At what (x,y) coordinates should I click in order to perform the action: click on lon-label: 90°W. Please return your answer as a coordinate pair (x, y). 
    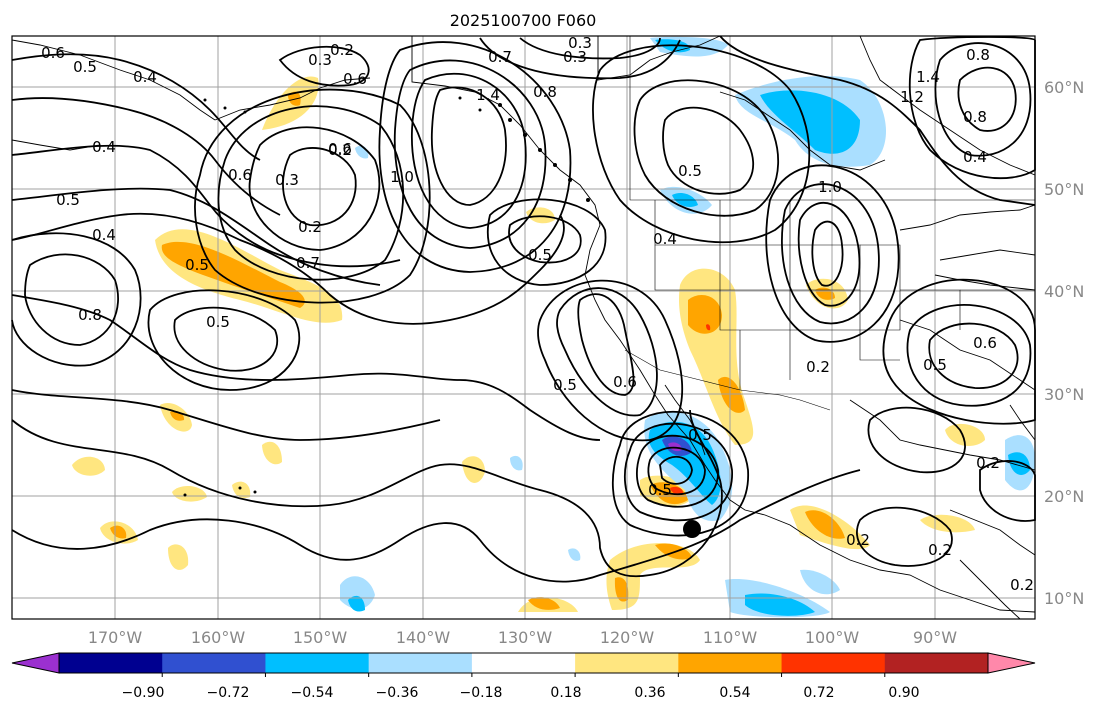
    Looking at the image, I should click on (935, 637).